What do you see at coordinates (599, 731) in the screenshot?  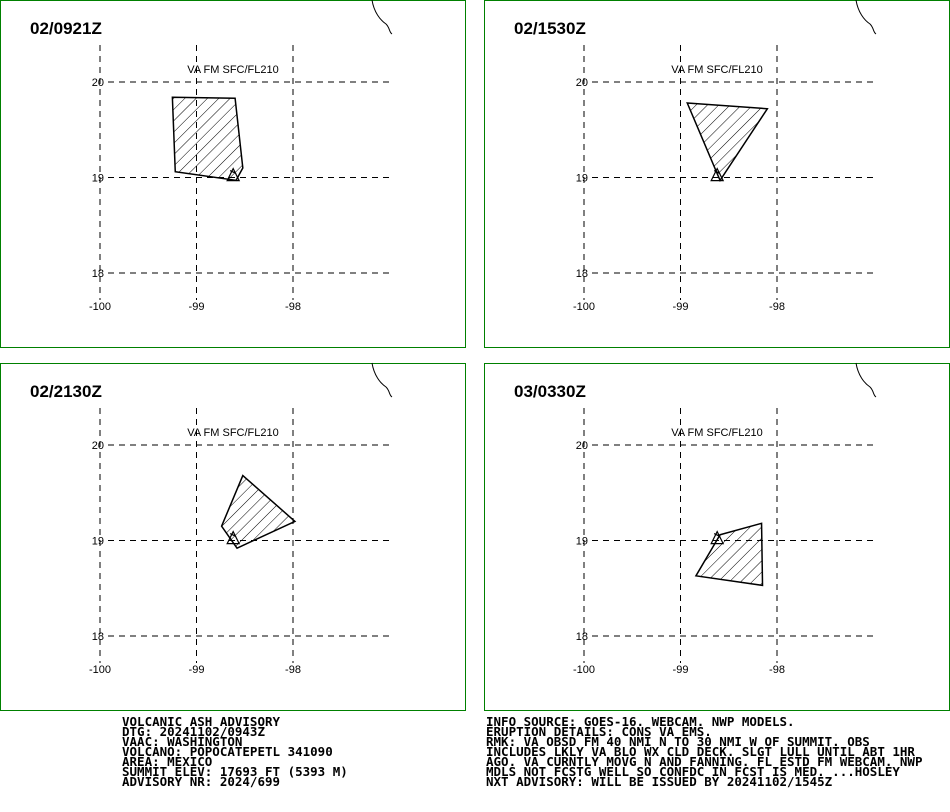 I see `advisory-line: ERUPTION DETAILS: CONS VA EMS.` at bounding box center [599, 731].